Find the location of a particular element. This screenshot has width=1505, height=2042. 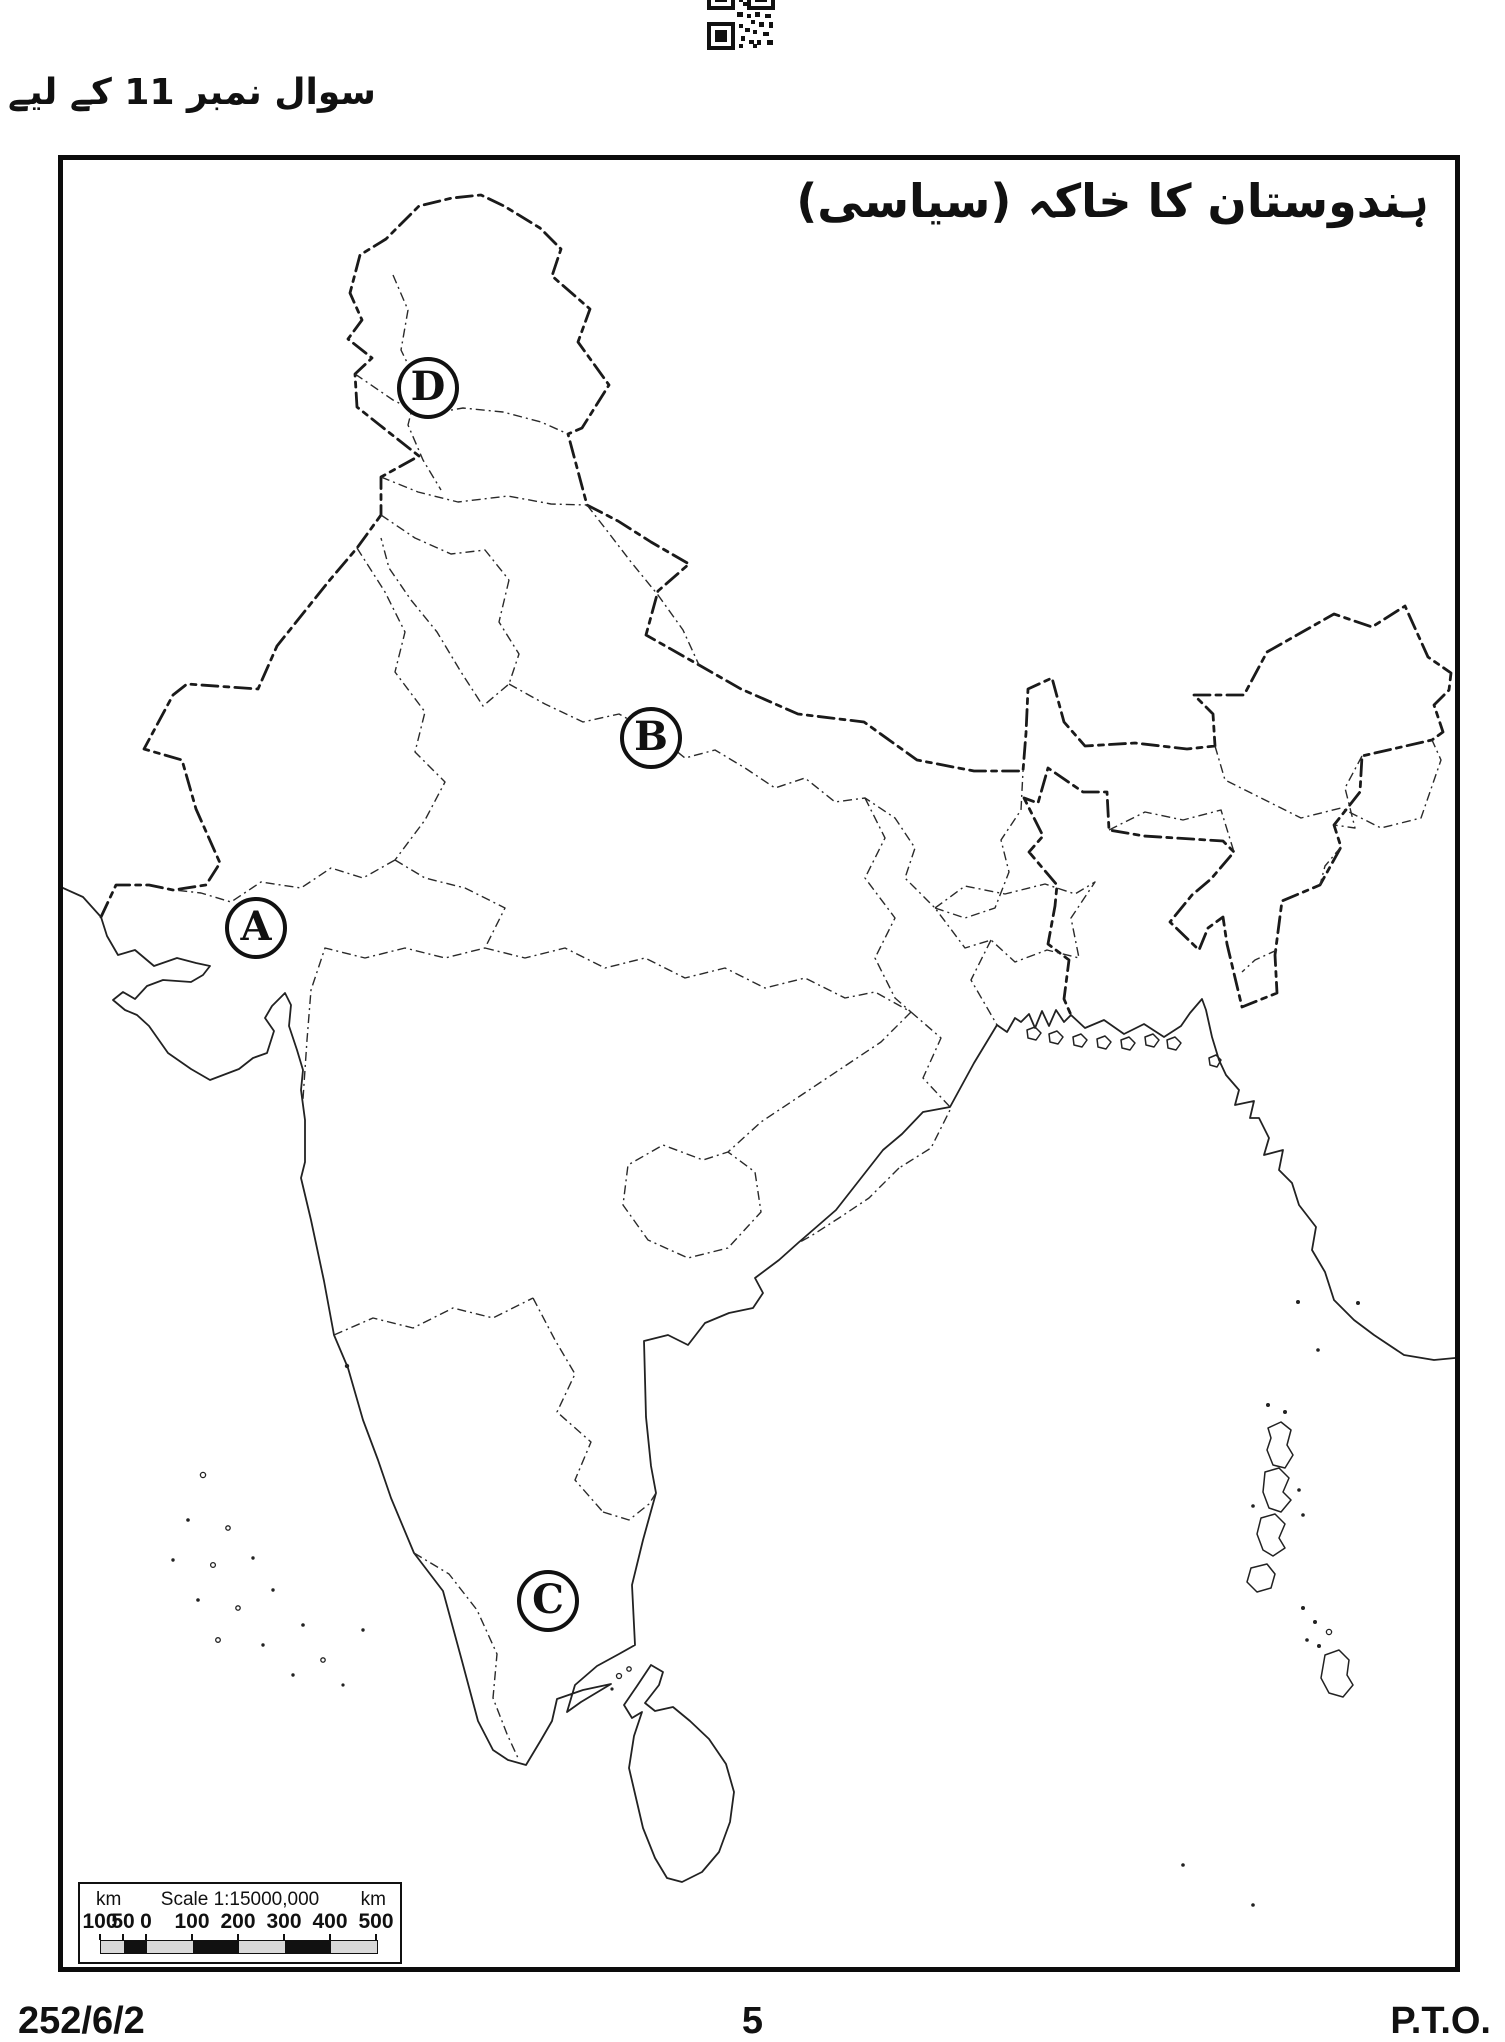

scale-labels: km Scale 1:15000,000 km is located at coordinates (240, 1899).